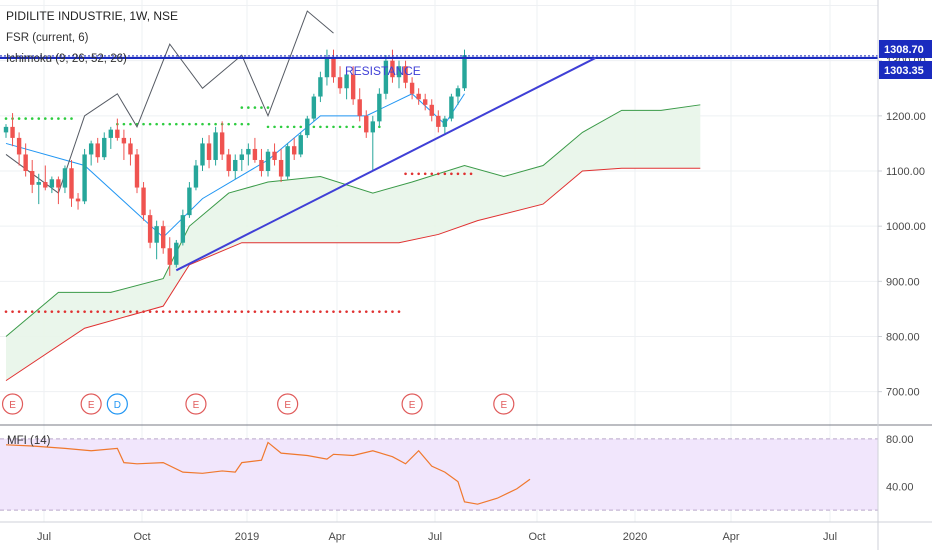 The image size is (932, 550). What do you see at coordinates (29, 441) in the screenshot?
I see `mfi-label: MFI (14)` at bounding box center [29, 441].